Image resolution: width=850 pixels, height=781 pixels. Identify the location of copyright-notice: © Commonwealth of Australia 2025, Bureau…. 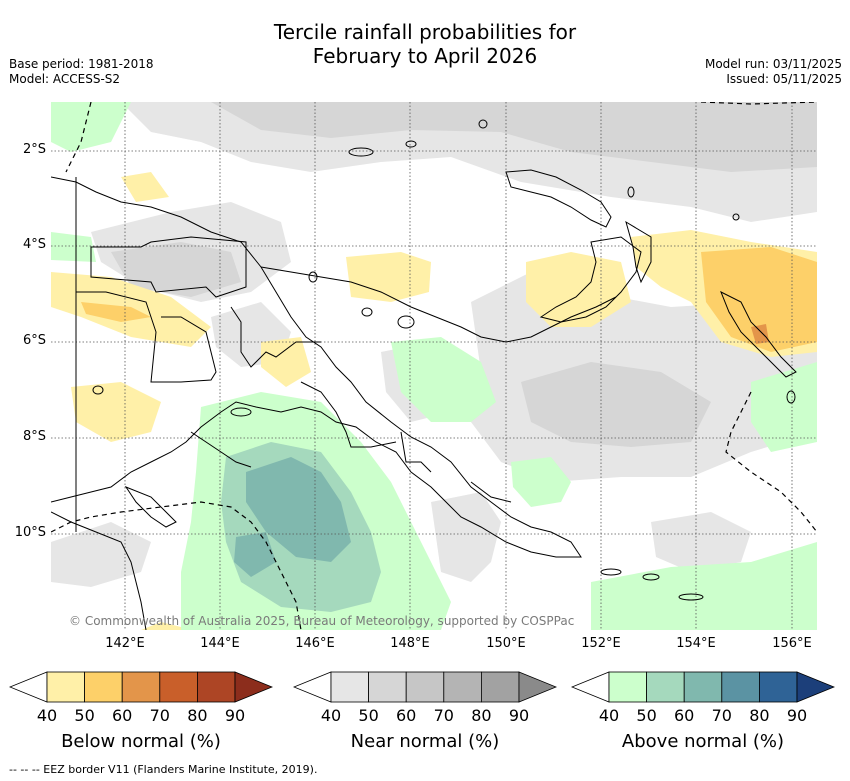
(322, 621).